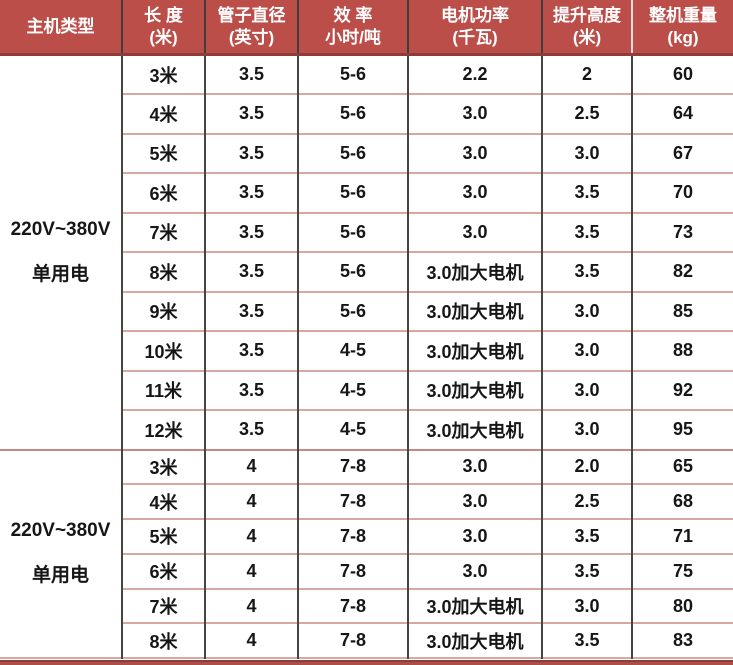  Describe the element at coordinates (475, 37) in the screenshot. I see `column-header-unit: (千瓦)` at that location.